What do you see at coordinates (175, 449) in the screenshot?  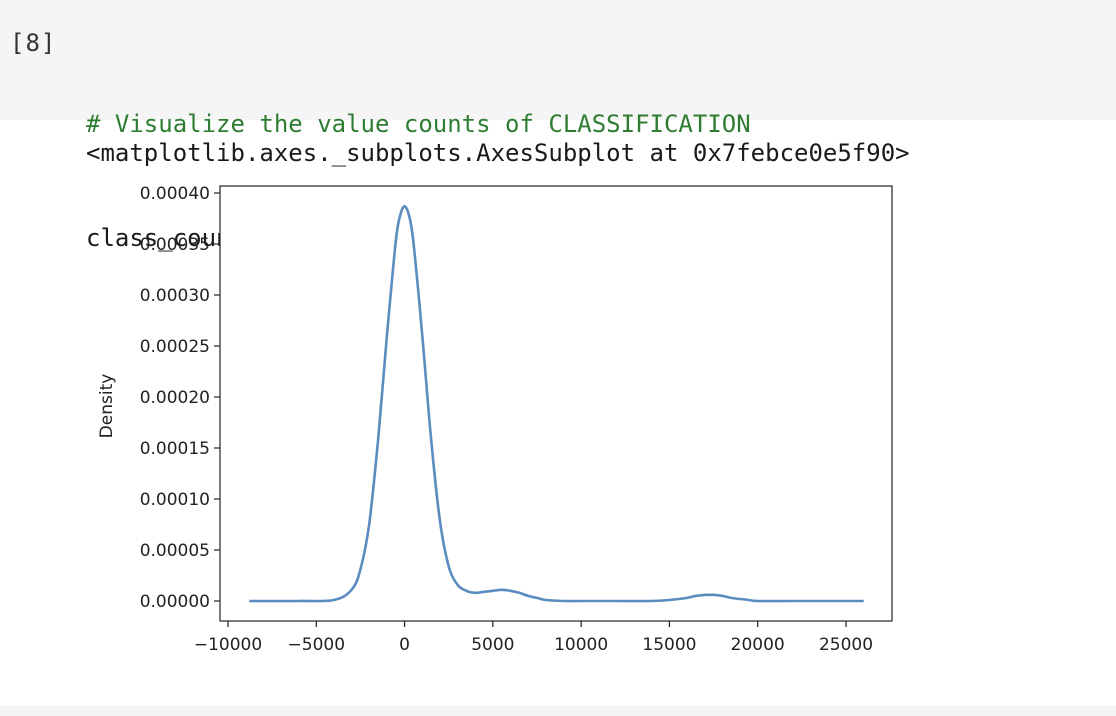 I see `y-tick-label: 0.00015` at bounding box center [175, 449].